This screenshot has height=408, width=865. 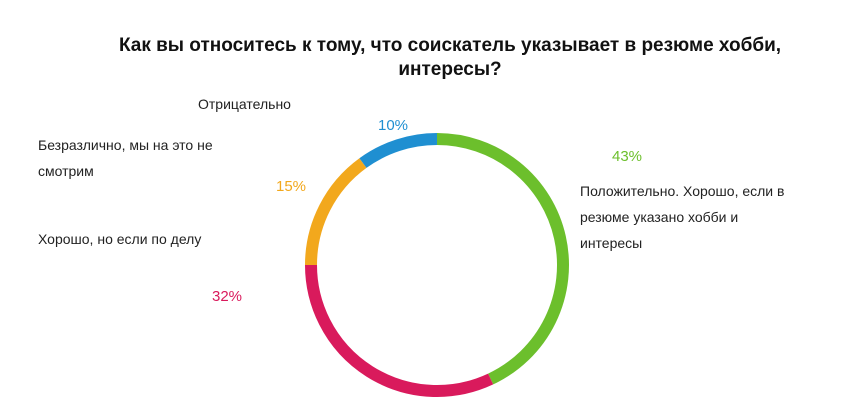 What do you see at coordinates (627, 156) in the screenshot?
I see `value-label: 43%` at bounding box center [627, 156].